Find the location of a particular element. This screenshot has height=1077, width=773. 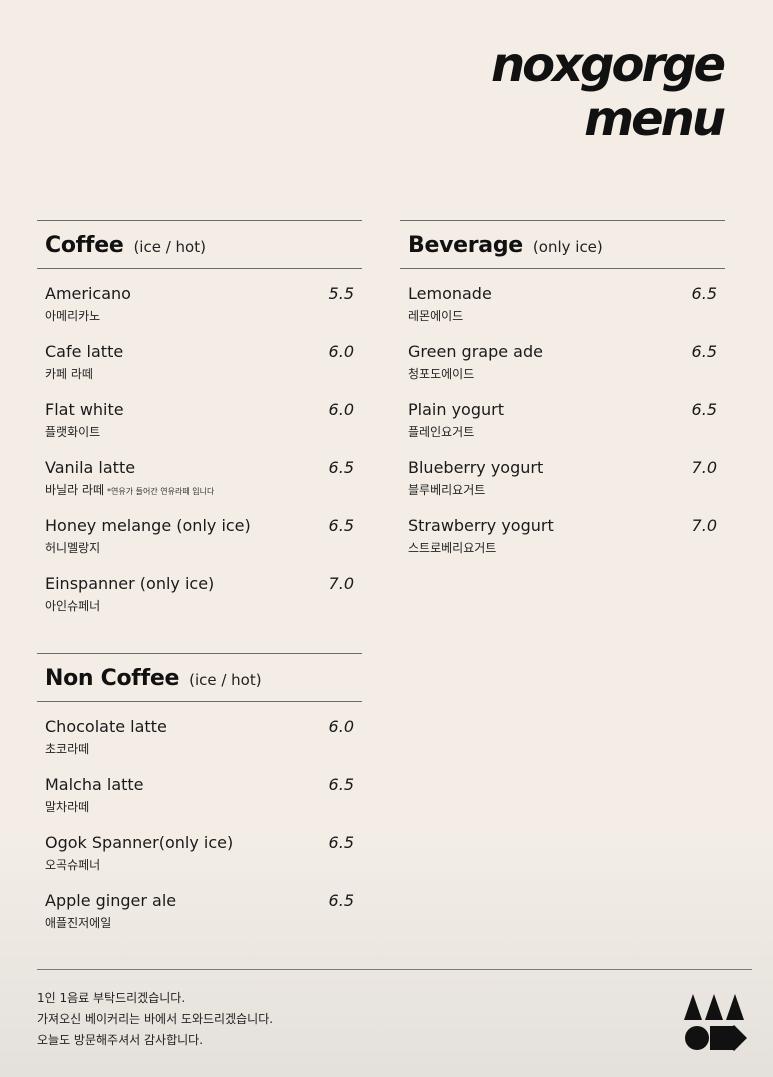

menu-item: Blueberry yogurt 블루베리요거트 7.0 is located at coordinates (562, 486).